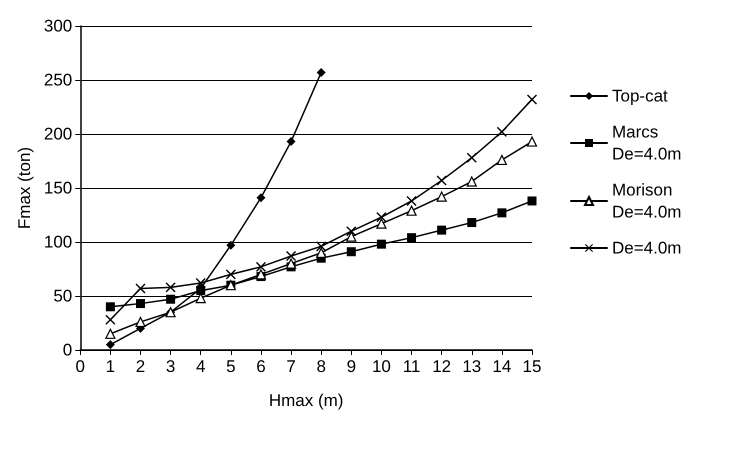 The width and height of the screenshot is (751, 460). Describe the element at coordinates (321, 366) in the screenshot. I see `x-tick-label: 8` at that location.